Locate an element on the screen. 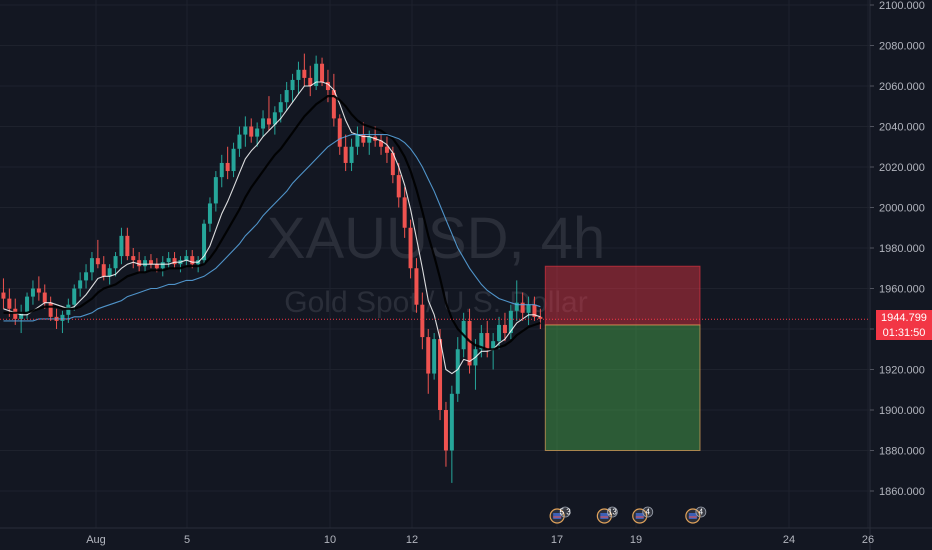  countdown-label: 01:31:50 is located at coordinates (904, 333).